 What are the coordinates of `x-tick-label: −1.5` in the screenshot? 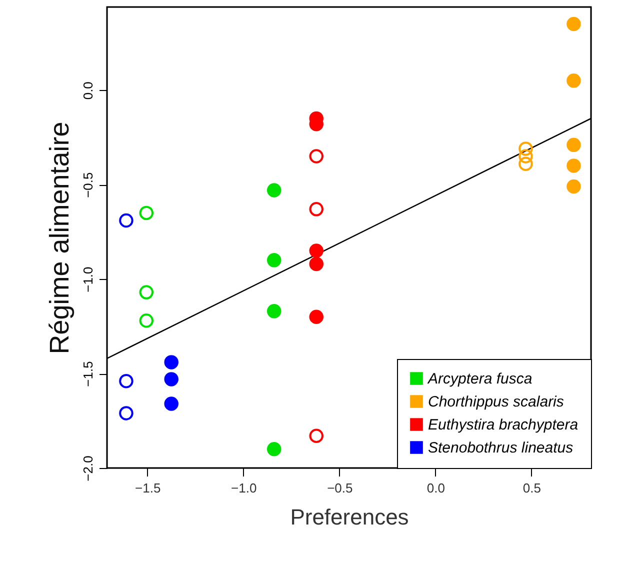 It's located at (147, 488).